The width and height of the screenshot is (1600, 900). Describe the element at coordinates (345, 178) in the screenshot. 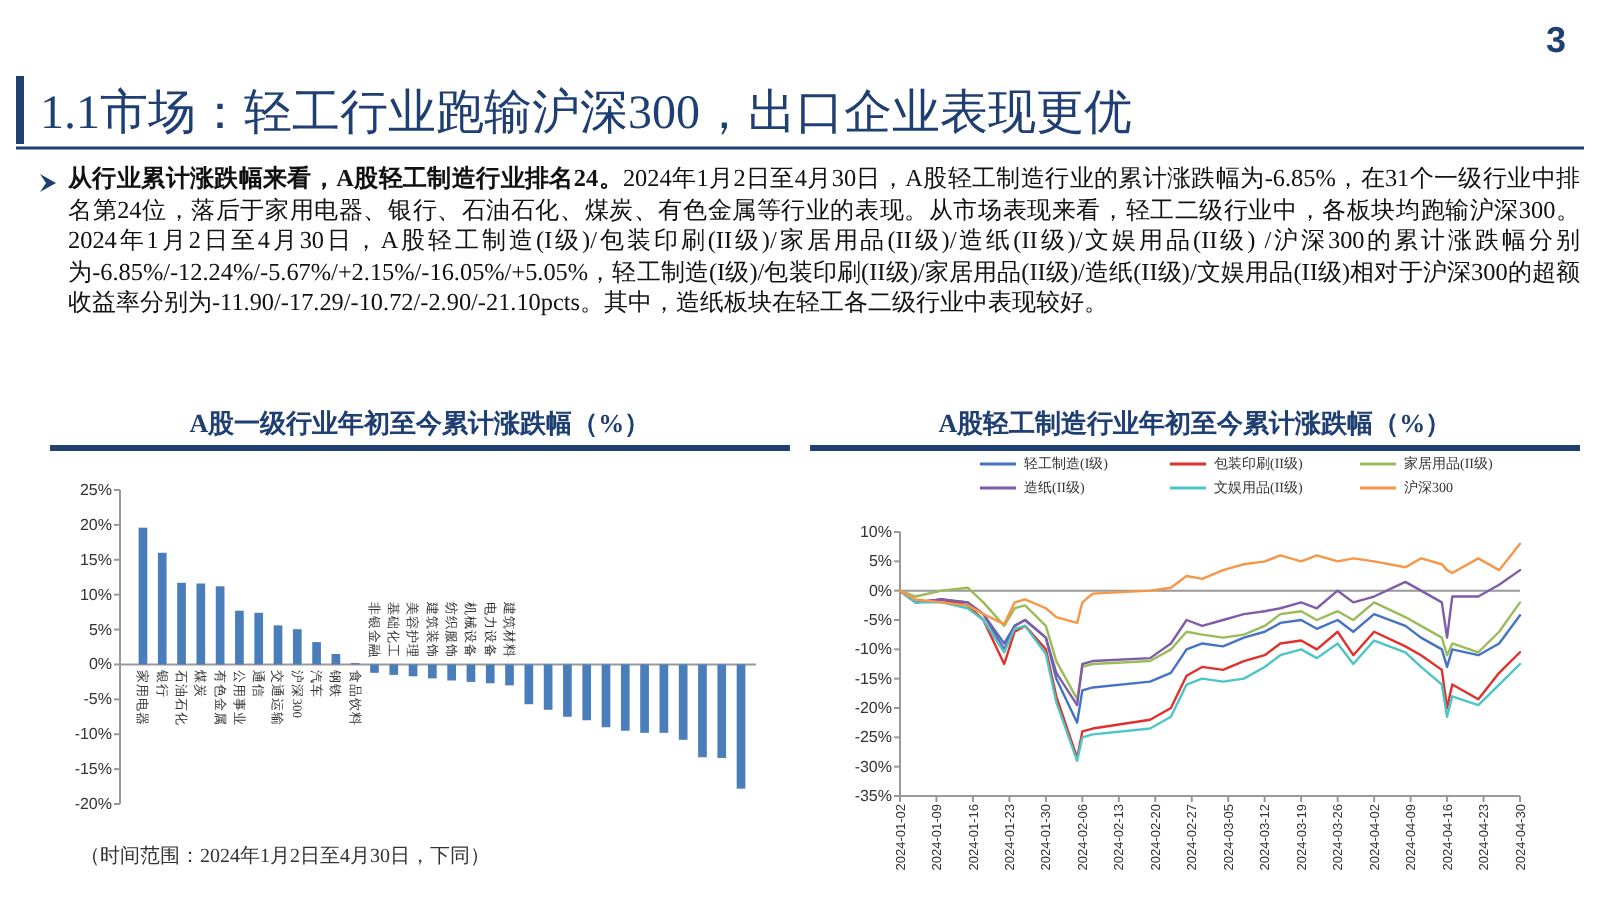

I see `text: 从行业累计涨跌幅来看，A股轻工制造行业排名24。` at that location.